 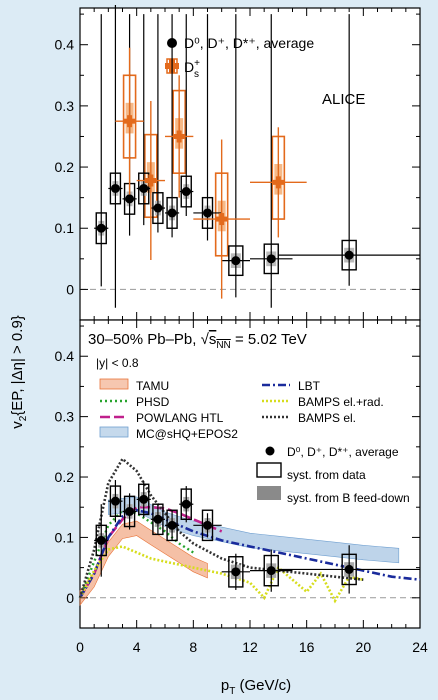 What do you see at coordinates (65, 417) in the screenshot?
I see `bottom-y-tick-label: 0.3` at bounding box center [65, 417].